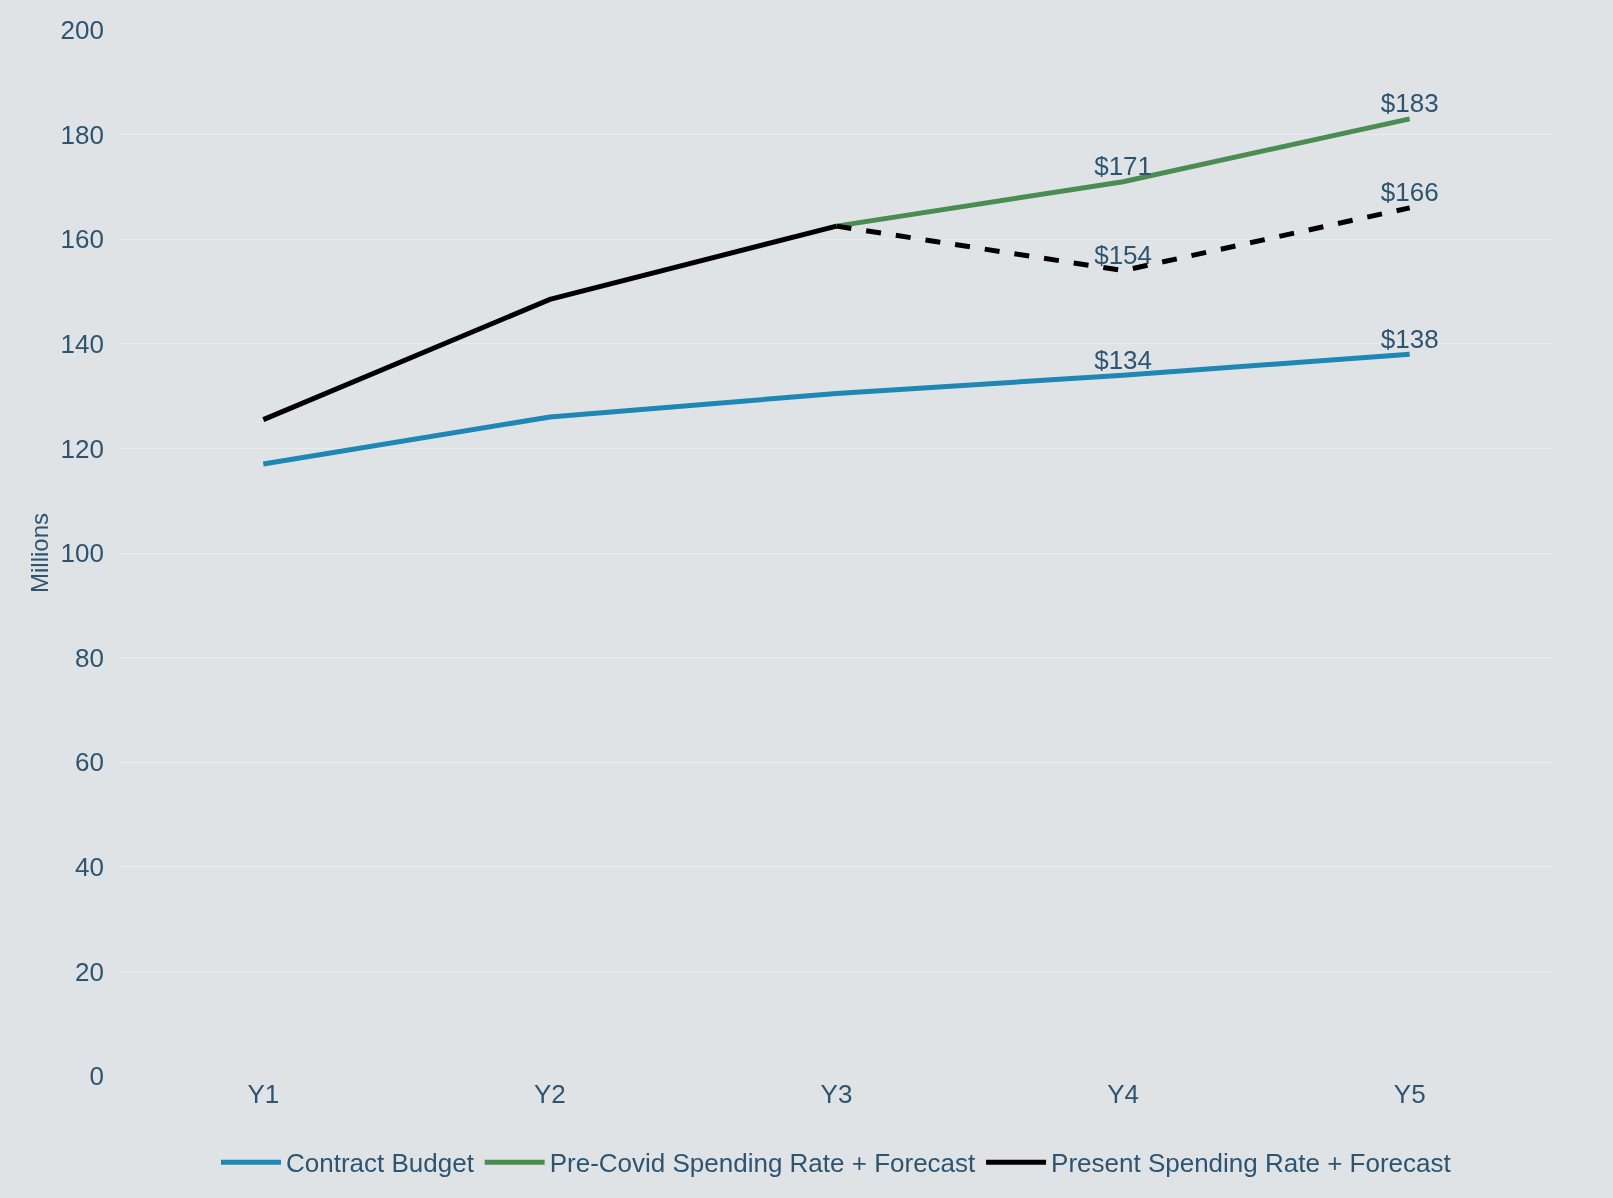 This screenshot has width=1613, height=1198. I want to click on x-tick-label: Y5, so click(1409, 1094).